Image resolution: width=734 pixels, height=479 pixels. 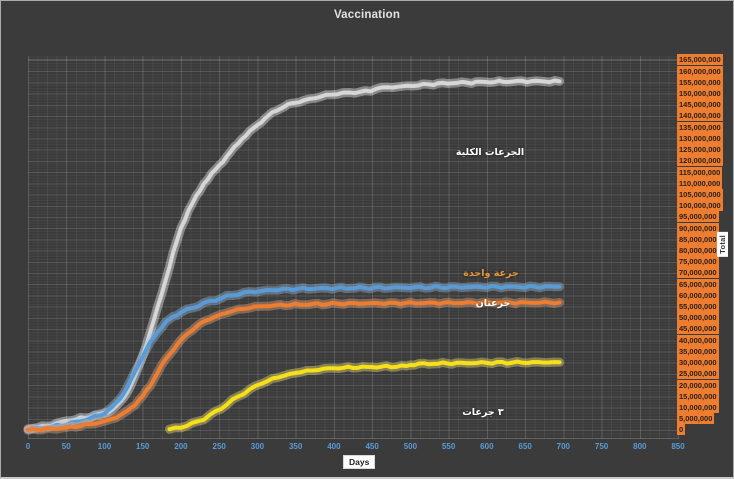 What do you see at coordinates (700, 116) in the screenshot?
I see `y-tick-label: 140,000,000` at bounding box center [700, 116].